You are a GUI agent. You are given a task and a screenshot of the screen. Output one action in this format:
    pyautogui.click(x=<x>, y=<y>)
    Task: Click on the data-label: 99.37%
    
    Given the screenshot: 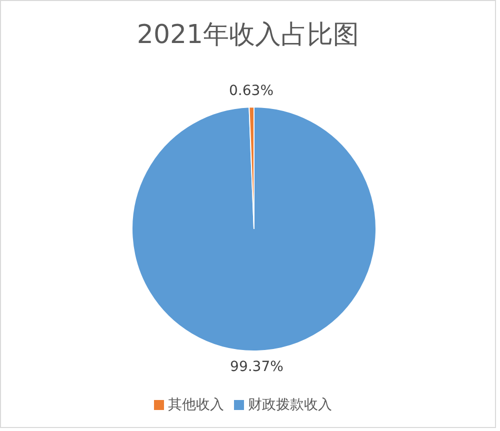 What is the action you would take?
    pyautogui.click(x=257, y=366)
    